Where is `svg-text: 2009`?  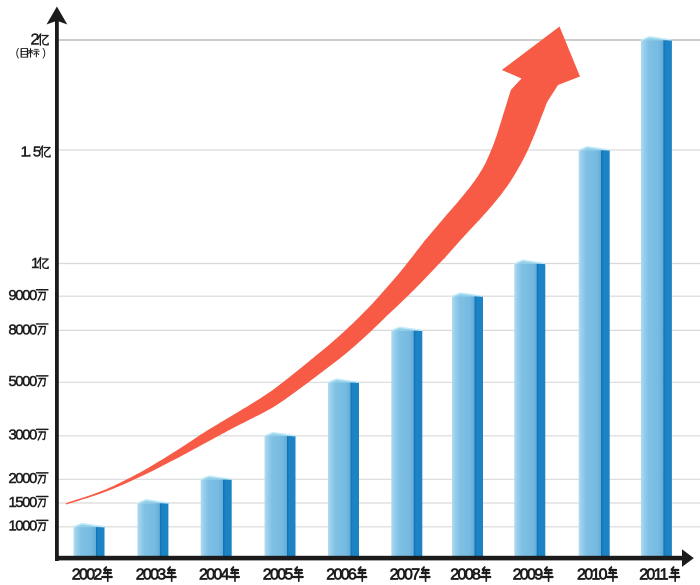
svg-text: 2009 is located at coordinates (528, 575).